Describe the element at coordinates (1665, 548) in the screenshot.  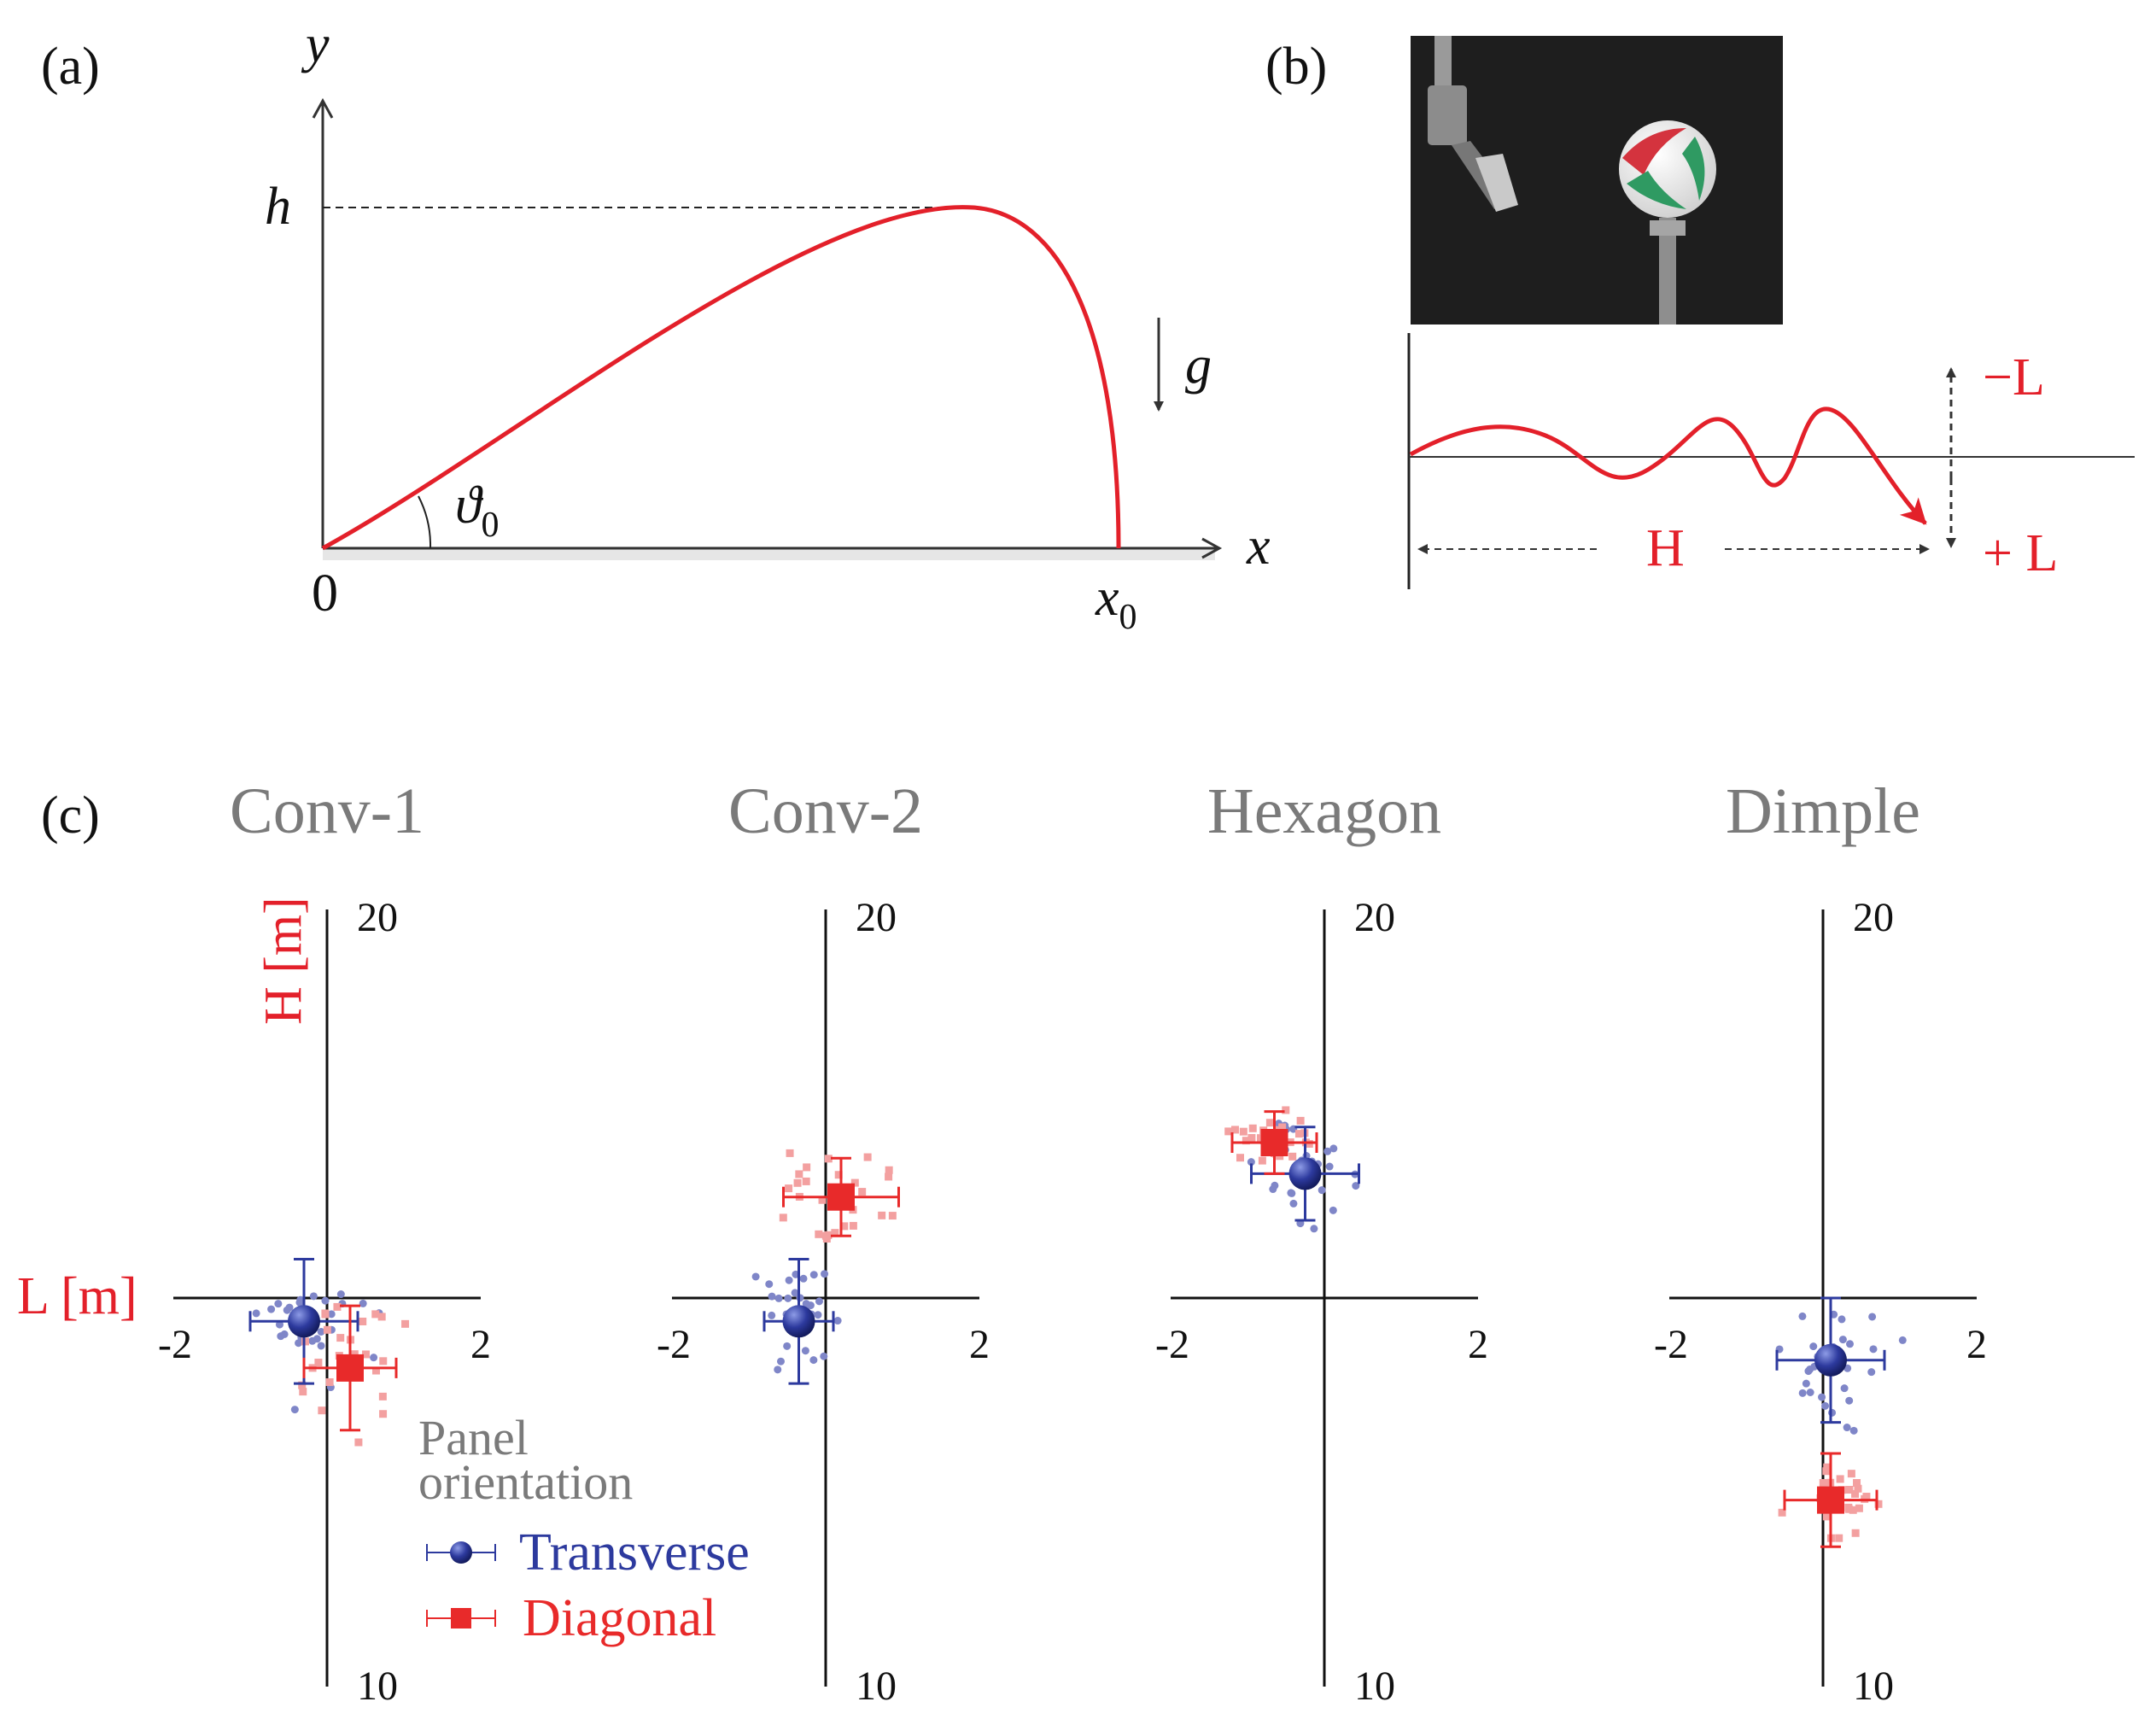
I see `h-distance-label: H` at that location.